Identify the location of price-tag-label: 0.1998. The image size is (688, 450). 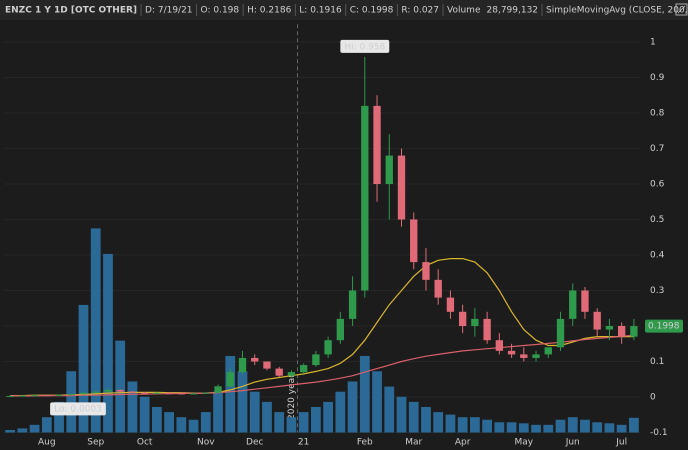
(664, 327).